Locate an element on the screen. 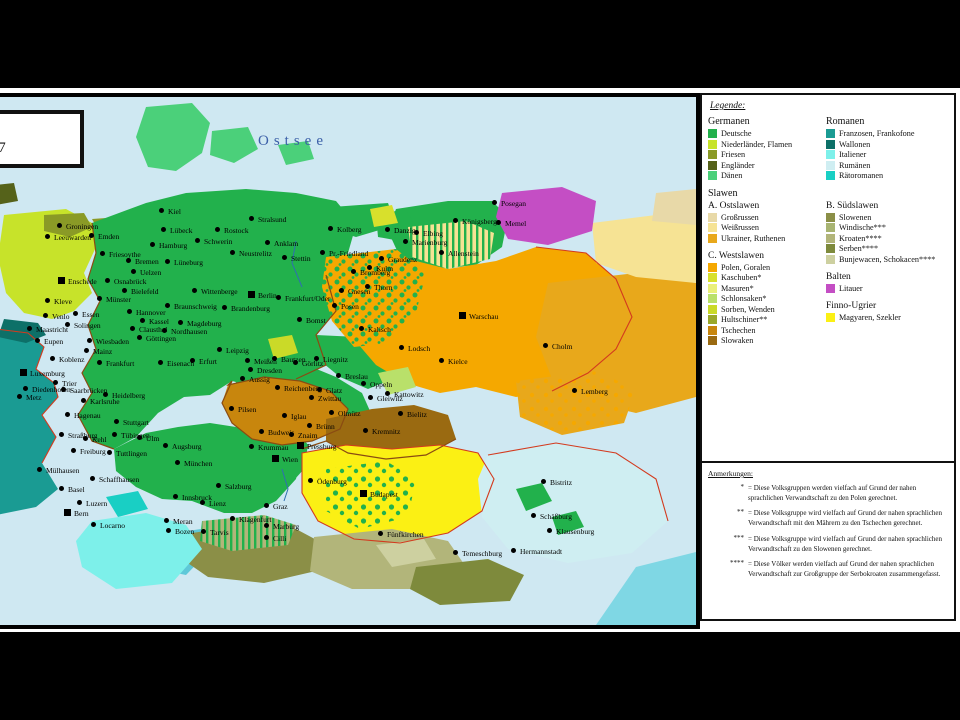  city-label: Fünfkirchen is located at coordinates (401, 534).